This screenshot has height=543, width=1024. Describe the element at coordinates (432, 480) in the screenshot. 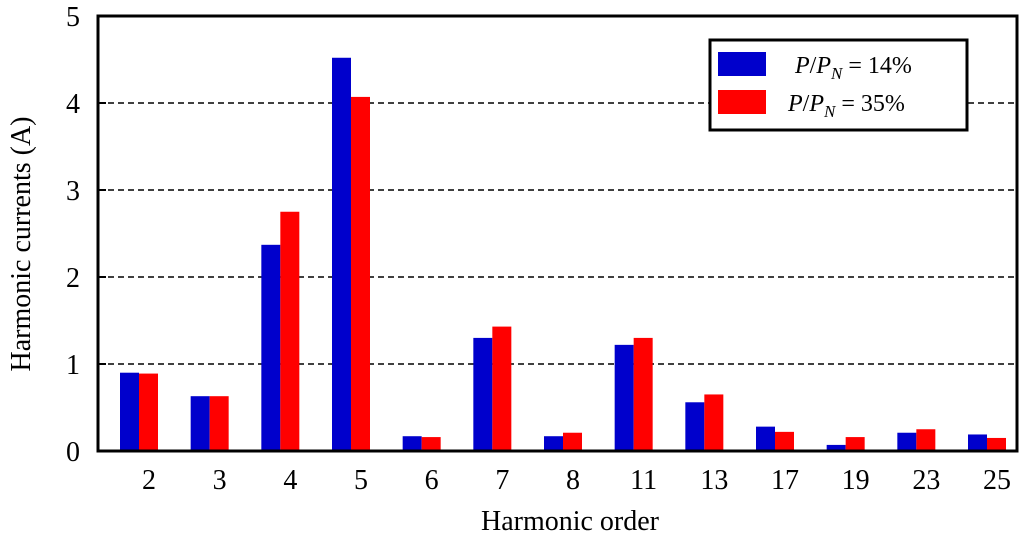

I see `x-tick-label: 6` at that location.